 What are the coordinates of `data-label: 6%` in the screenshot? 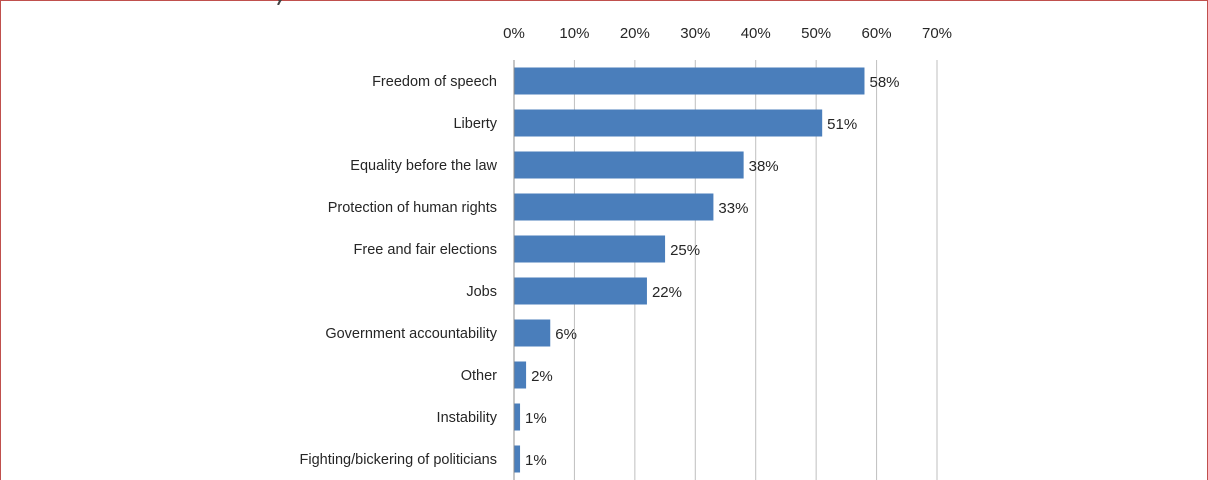 It's located at (566, 334).